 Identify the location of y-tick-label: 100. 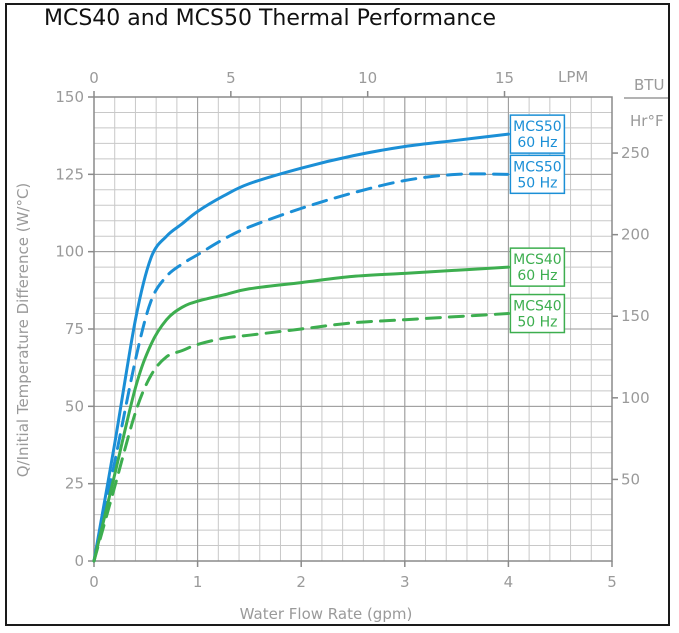
(69, 252).